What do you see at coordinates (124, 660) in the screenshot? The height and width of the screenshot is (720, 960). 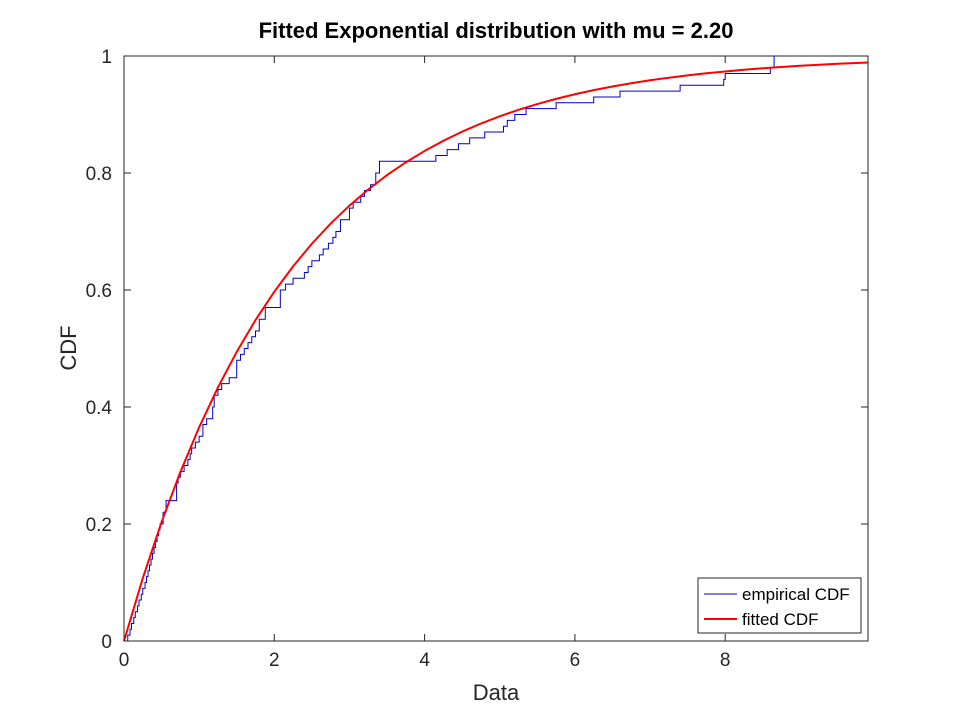 I see `x-tick-label: 0` at bounding box center [124, 660].